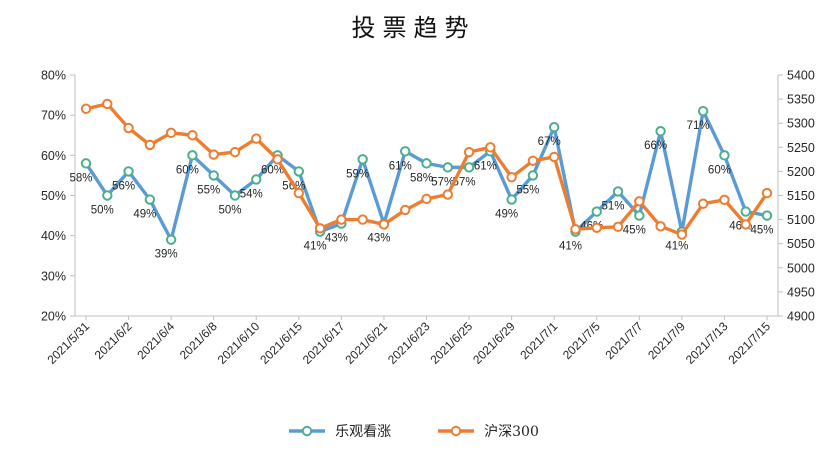 The width and height of the screenshot is (827, 473). Describe the element at coordinates (53, 116) in the screenshot. I see `y-axis-left-tick-label: 70%` at that location.